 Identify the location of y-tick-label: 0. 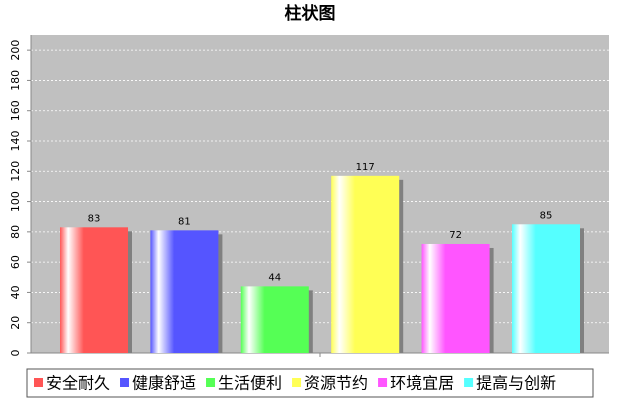
(15, 353).